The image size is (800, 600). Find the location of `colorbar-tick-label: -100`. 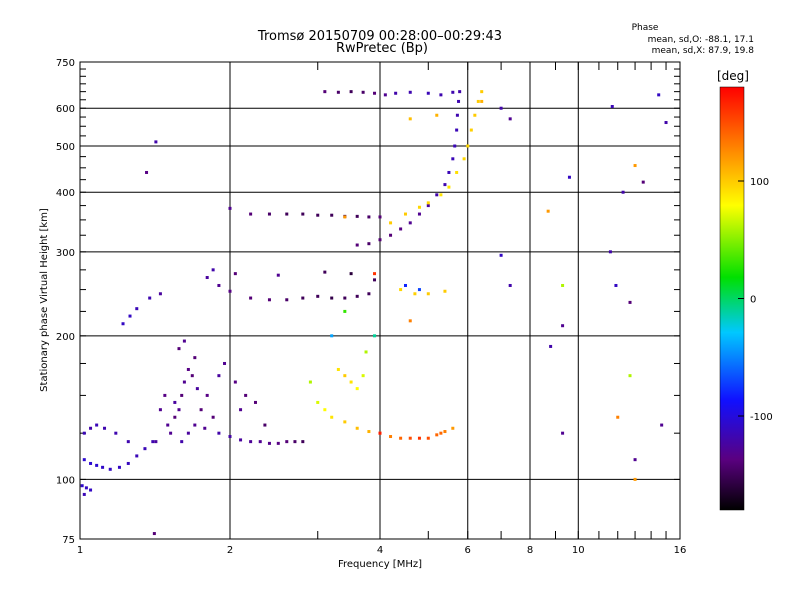

colorbar-tick-label: -100 is located at coordinates (761, 417).